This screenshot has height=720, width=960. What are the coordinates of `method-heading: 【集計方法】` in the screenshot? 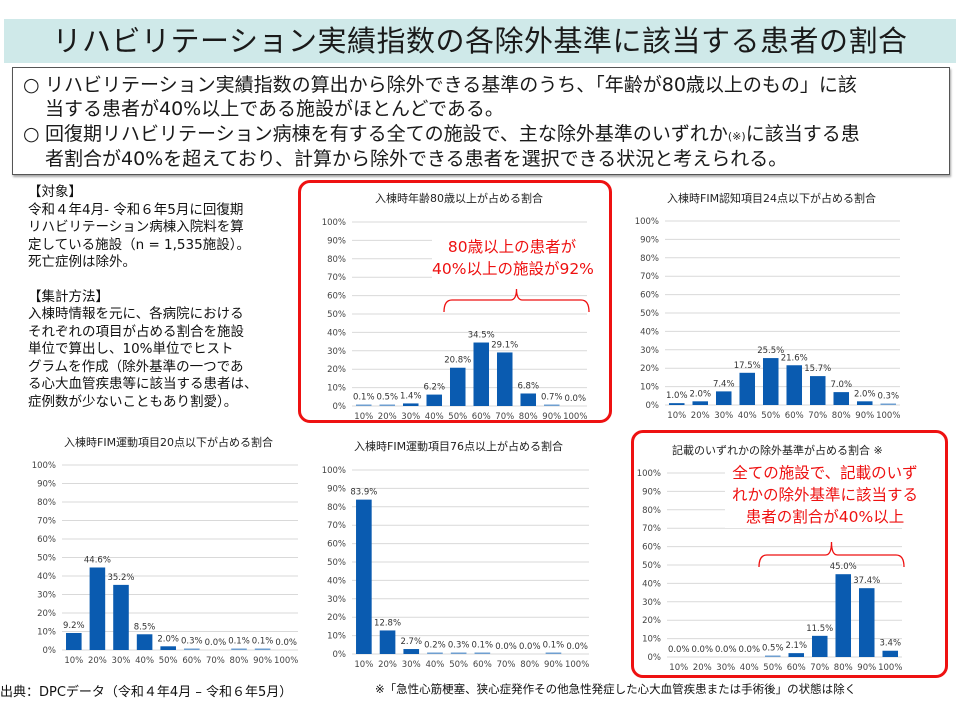 It's located at (68, 296).